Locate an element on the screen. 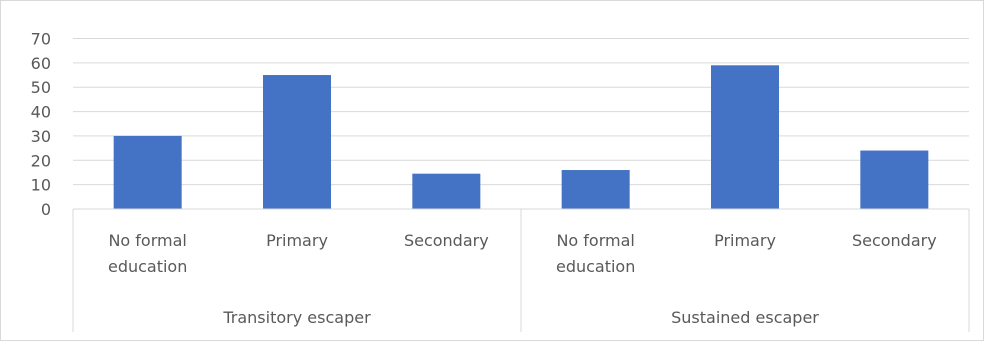  y-tick-label: 60 is located at coordinates (41, 63).